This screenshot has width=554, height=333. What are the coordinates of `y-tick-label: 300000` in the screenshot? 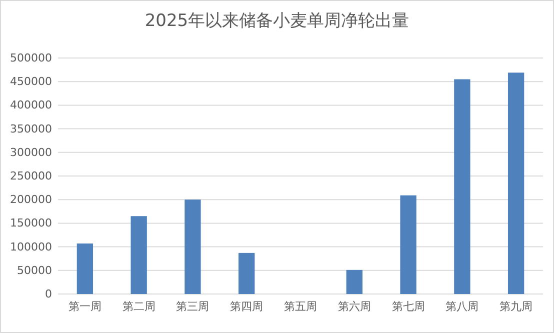 It's located at (31, 152).